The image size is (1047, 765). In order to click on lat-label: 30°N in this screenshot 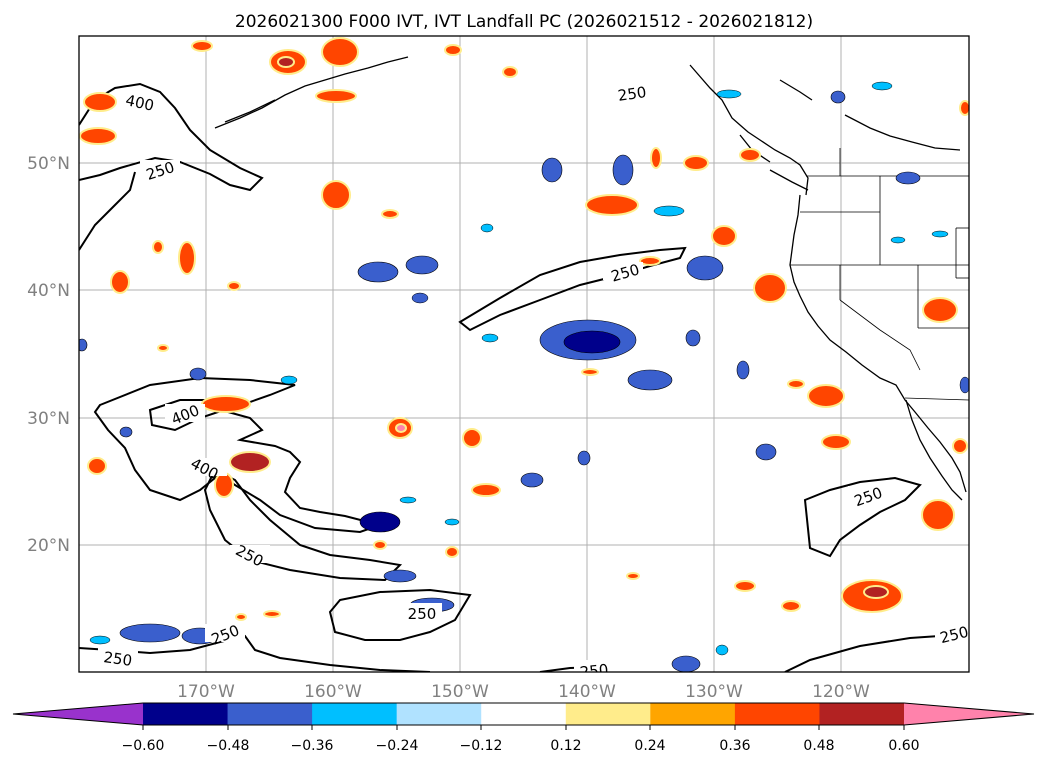, I will do `click(48, 419)`.